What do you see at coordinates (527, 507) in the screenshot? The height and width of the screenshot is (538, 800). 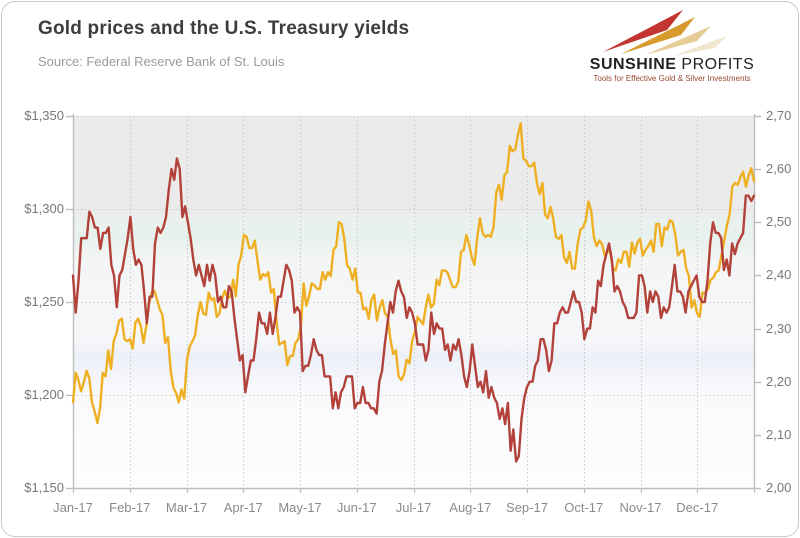 I see `x-axis-label: Sep-17` at bounding box center [527, 507].